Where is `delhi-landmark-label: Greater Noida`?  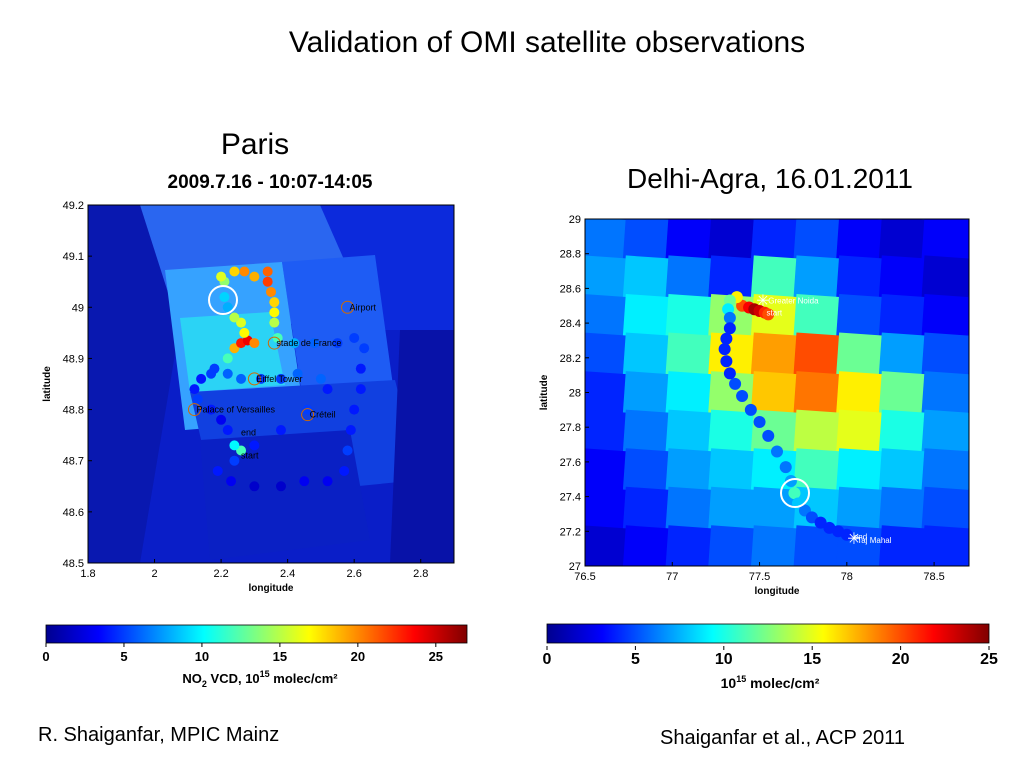 delhi-landmark-label: Greater Noida is located at coordinates (793, 301).